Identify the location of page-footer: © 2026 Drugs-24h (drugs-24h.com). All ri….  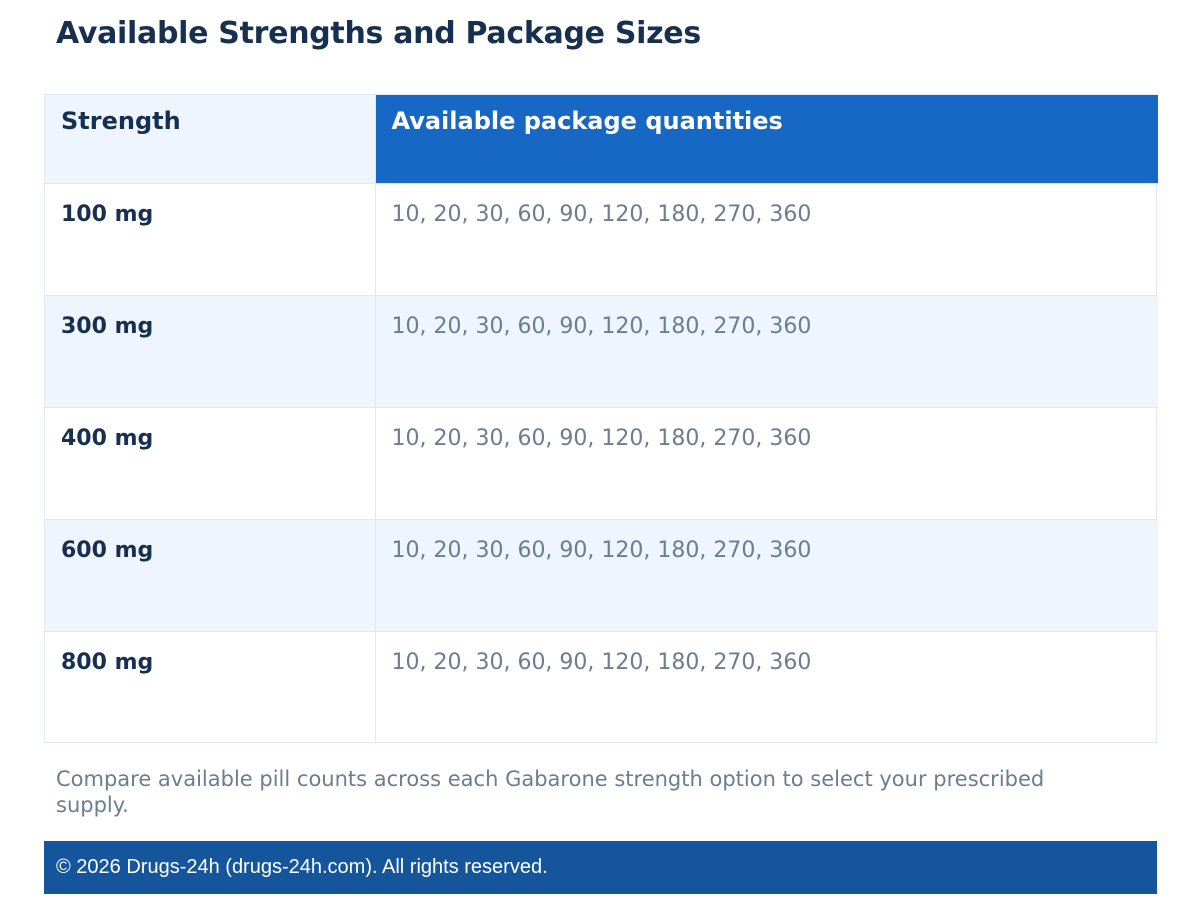
(600, 867).